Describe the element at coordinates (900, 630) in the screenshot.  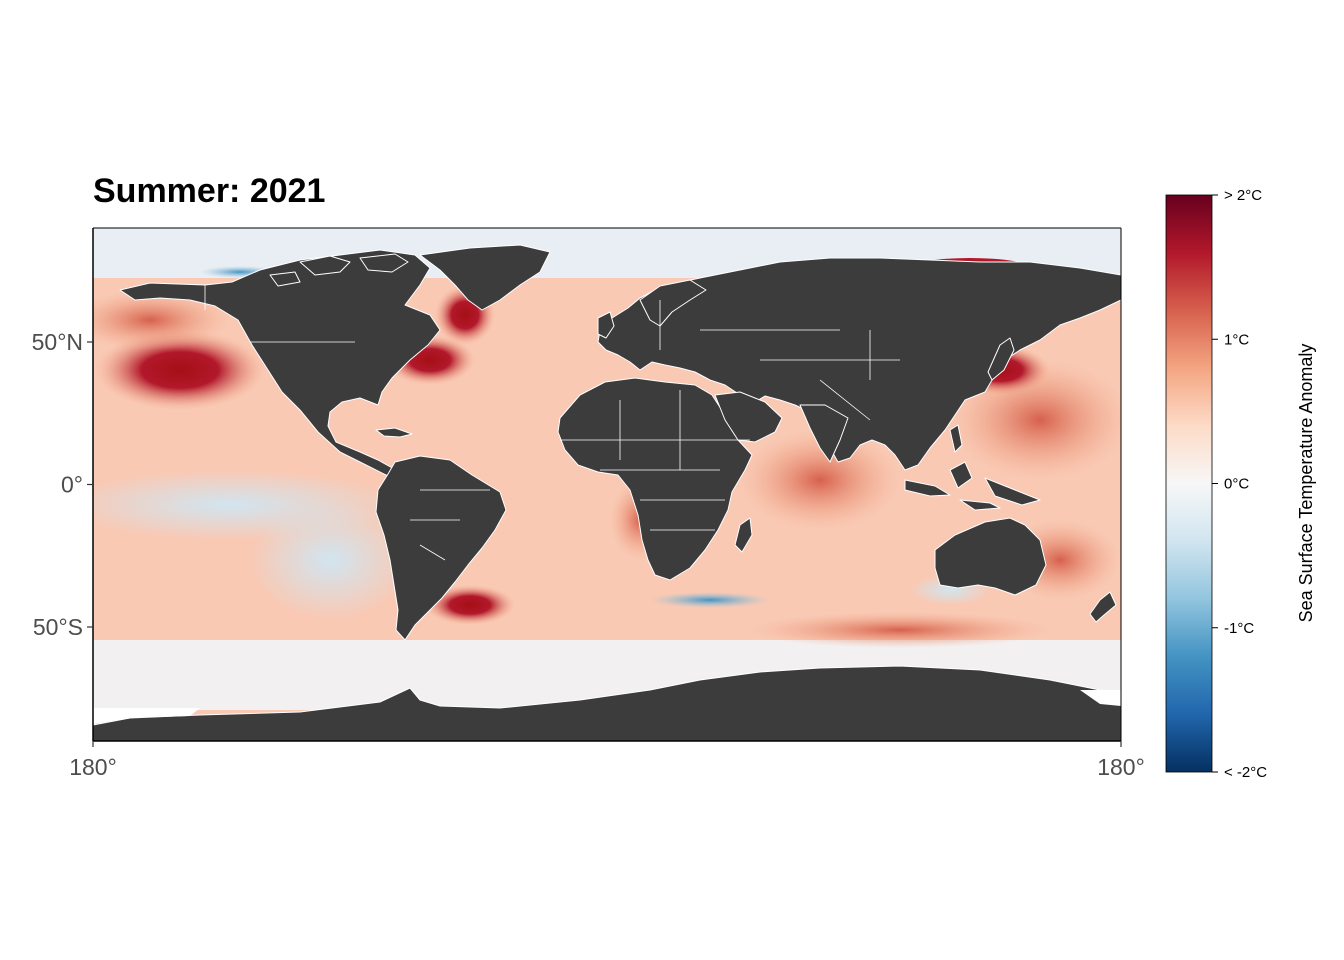
I see `southern-warm-band` at that location.